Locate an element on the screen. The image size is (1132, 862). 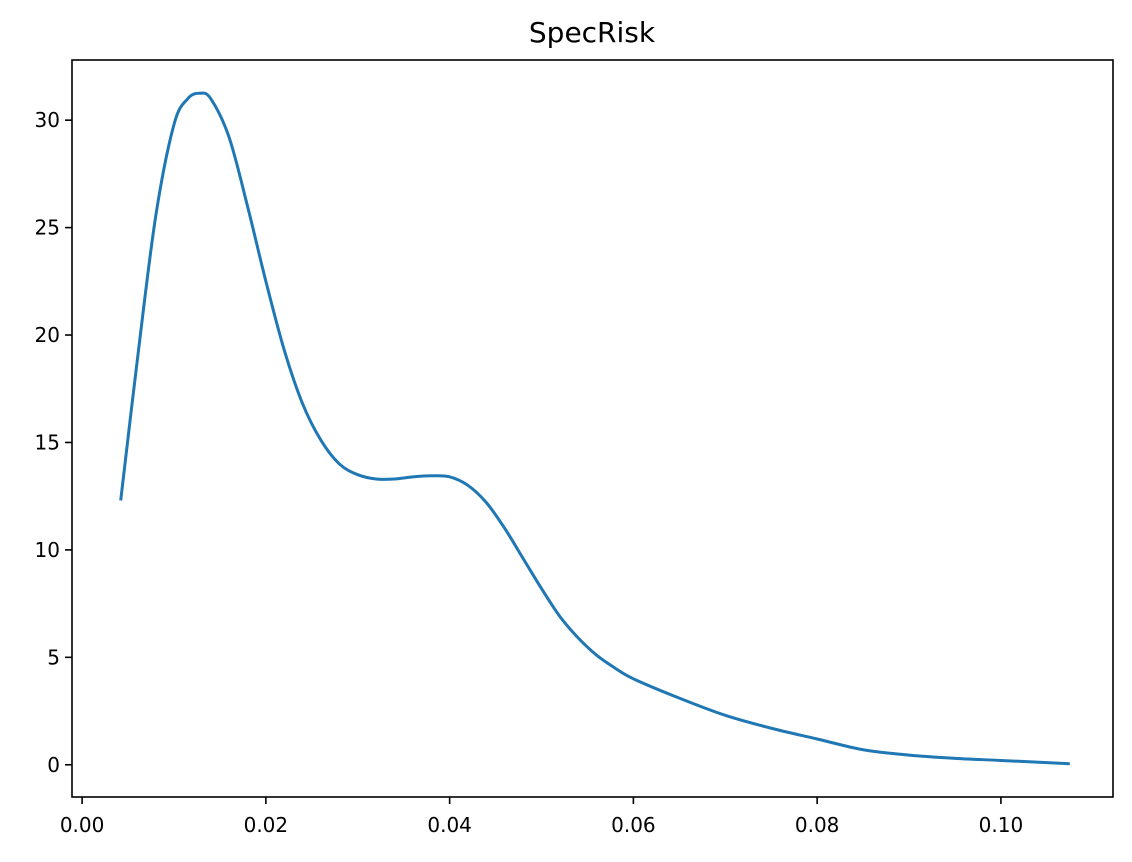
chart-title: SpecRisk is located at coordinates (592, 32).